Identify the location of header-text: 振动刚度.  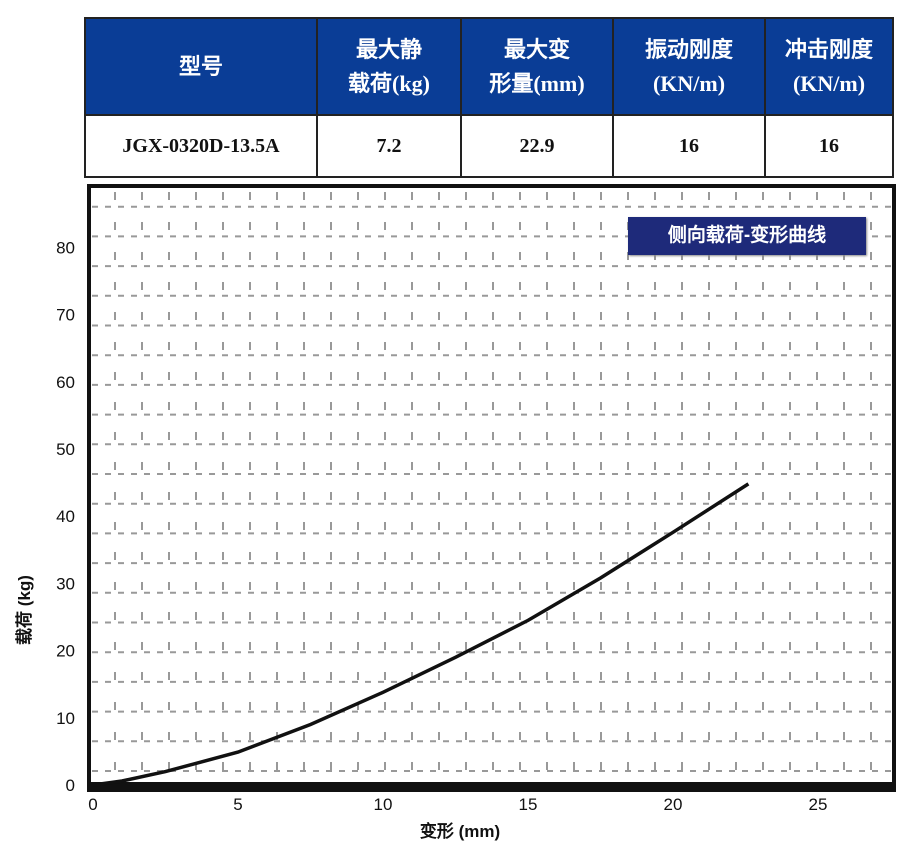
(688, 49).